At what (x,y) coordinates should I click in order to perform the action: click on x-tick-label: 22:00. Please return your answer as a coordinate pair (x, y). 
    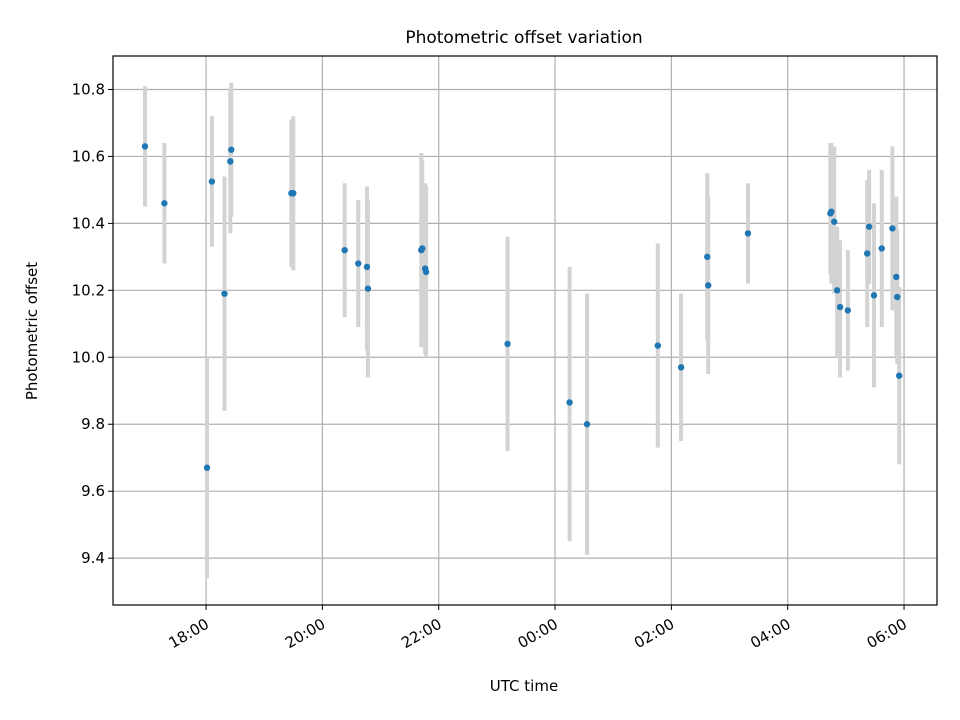
    Looking at the image, I should click on (421, 633).